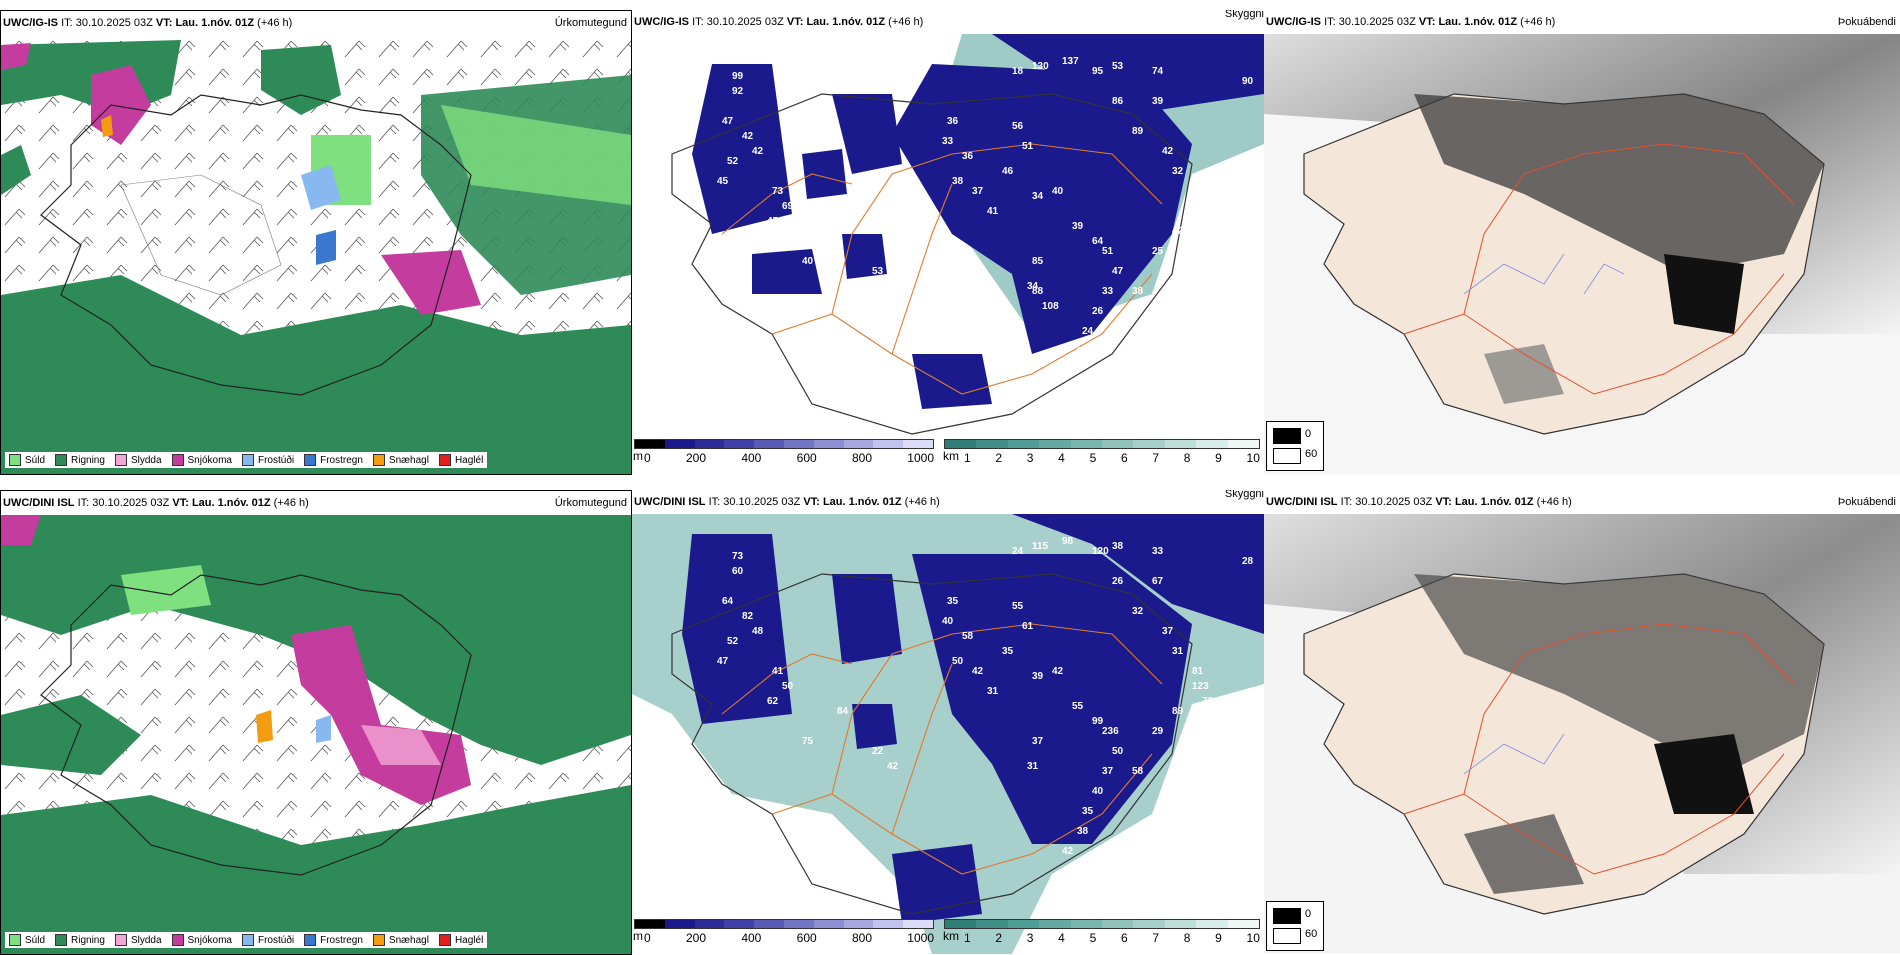  Describe the element at coordinates (1101, 932) in the screenshot. I see `visibility-colorbar: km 1 2 3 4 5 6 7 8 9 10` at that location.